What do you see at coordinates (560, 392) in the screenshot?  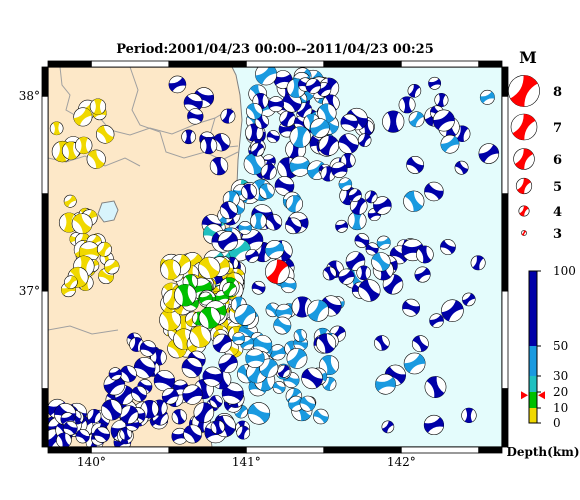 I see `depth-tick-label: 20` at bounding box center [560, 392].